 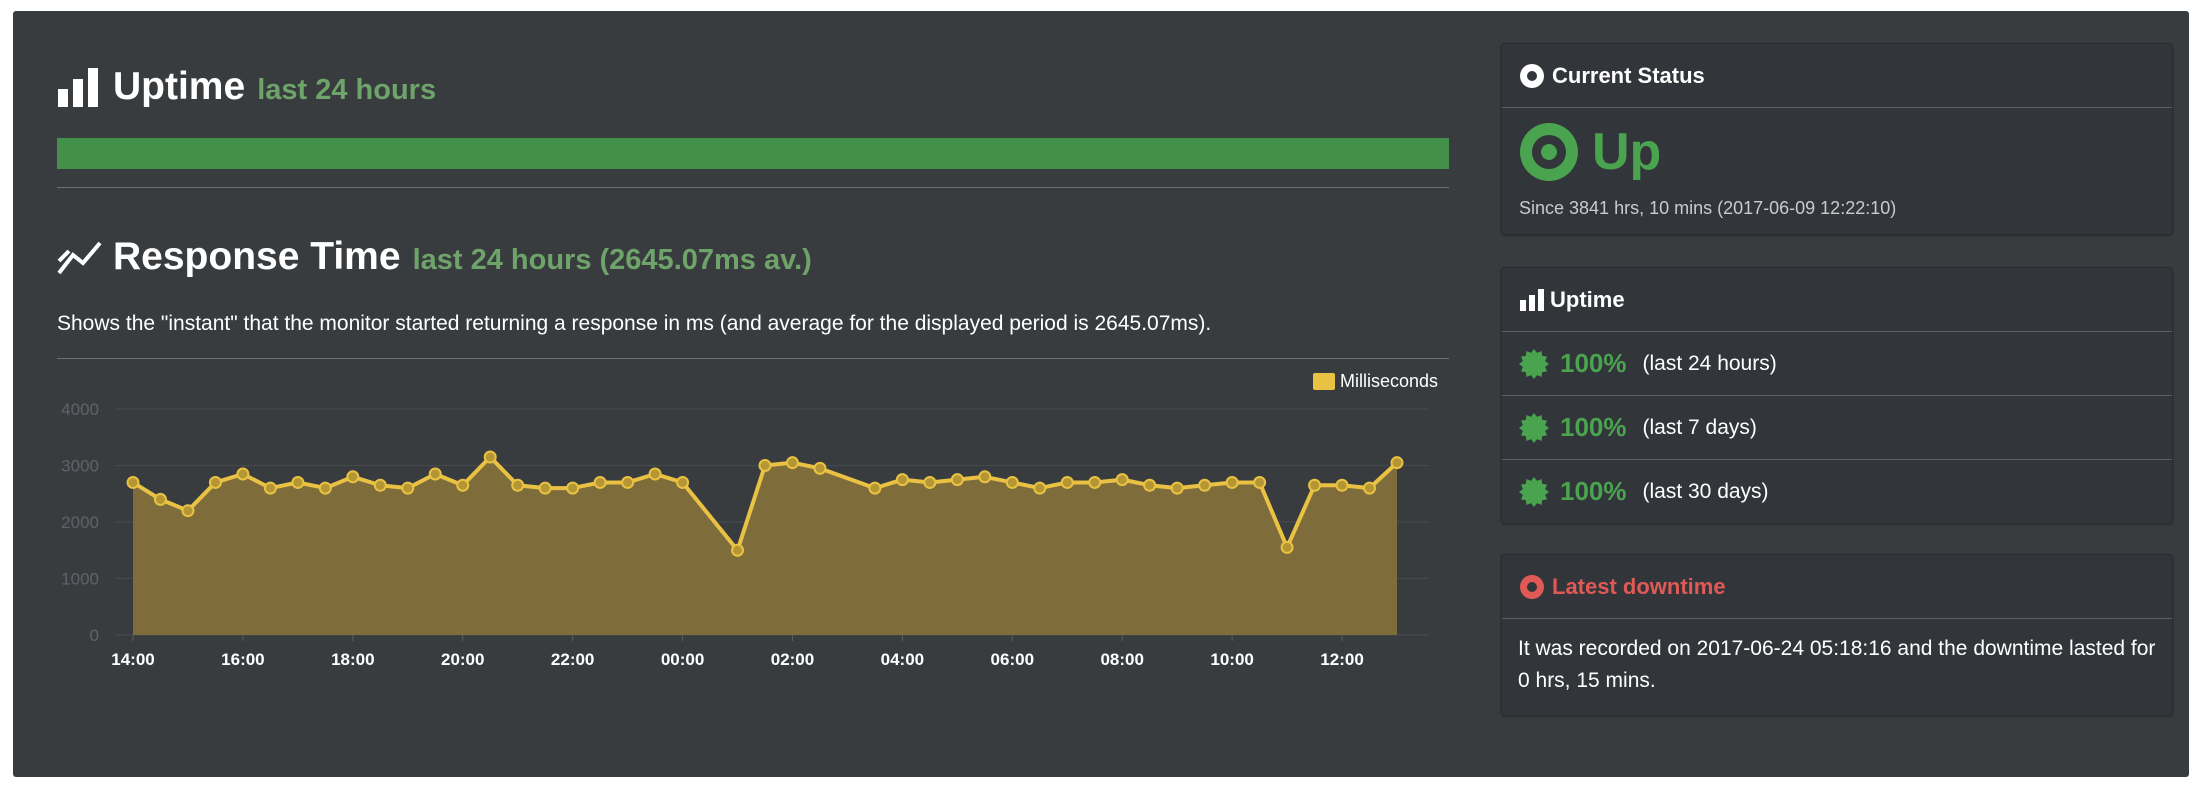 I want to click on uptime-heading: Uptime last 24 hours, so click(x=246, y=87).